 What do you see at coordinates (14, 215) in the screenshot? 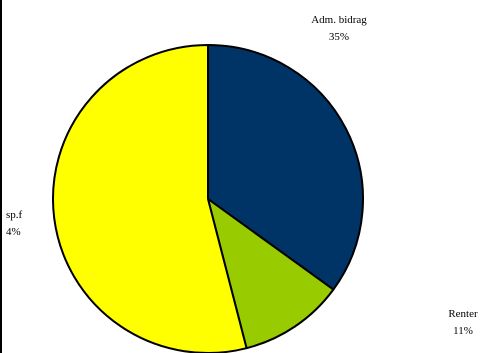
I see `slice-name-sp-f: sp.f` at bounding box center [14, 215].